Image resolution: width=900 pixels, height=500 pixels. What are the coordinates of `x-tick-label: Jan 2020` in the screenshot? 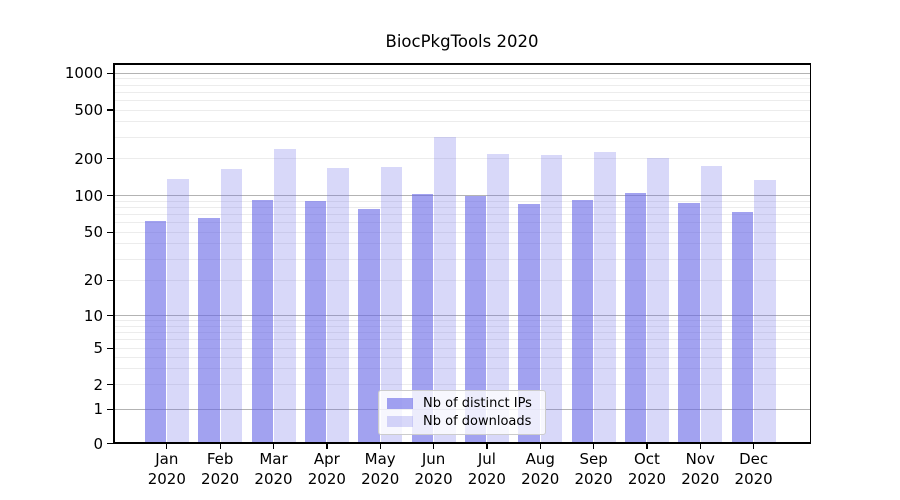 It's located at (166, 469).